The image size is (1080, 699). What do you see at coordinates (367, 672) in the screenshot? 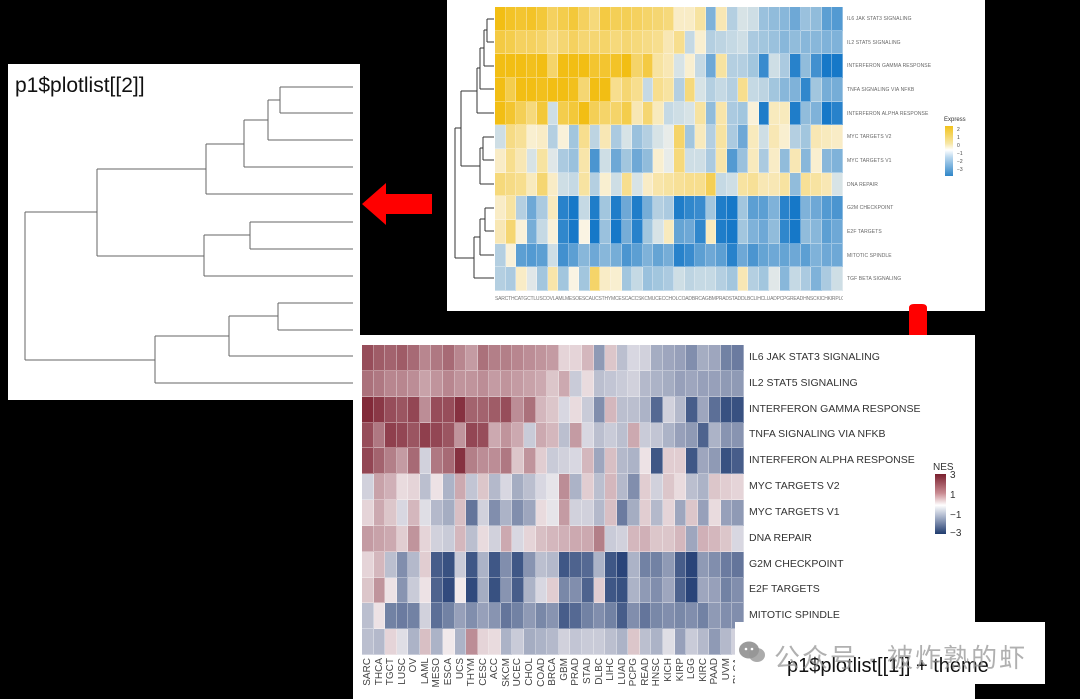
I see `column-label: SARC` at bounding box center [367, 672].